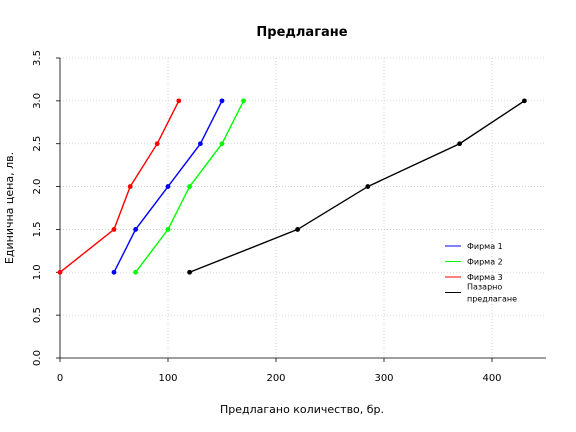 This screenshot has width=576, height=432. I want to click on y-tick-label: 2.0, so click(37, 187).